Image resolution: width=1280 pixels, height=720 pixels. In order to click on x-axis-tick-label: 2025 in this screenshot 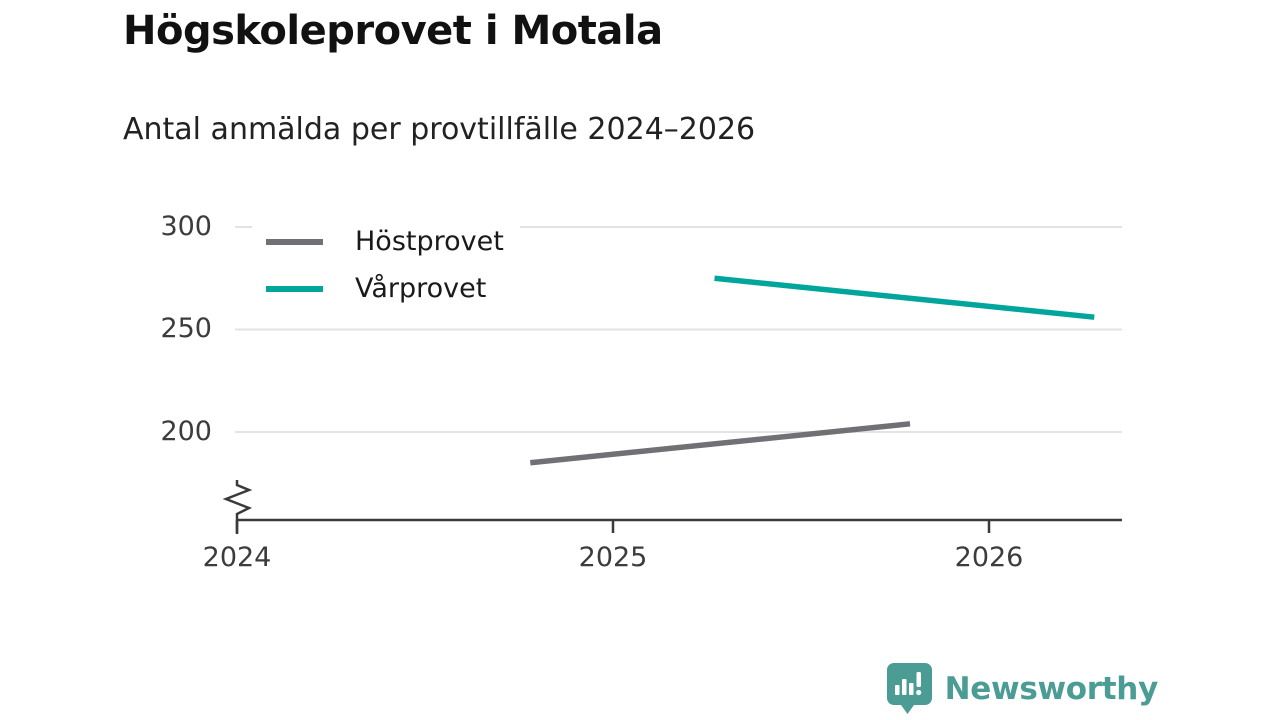, I will do `click(613, 557)`.